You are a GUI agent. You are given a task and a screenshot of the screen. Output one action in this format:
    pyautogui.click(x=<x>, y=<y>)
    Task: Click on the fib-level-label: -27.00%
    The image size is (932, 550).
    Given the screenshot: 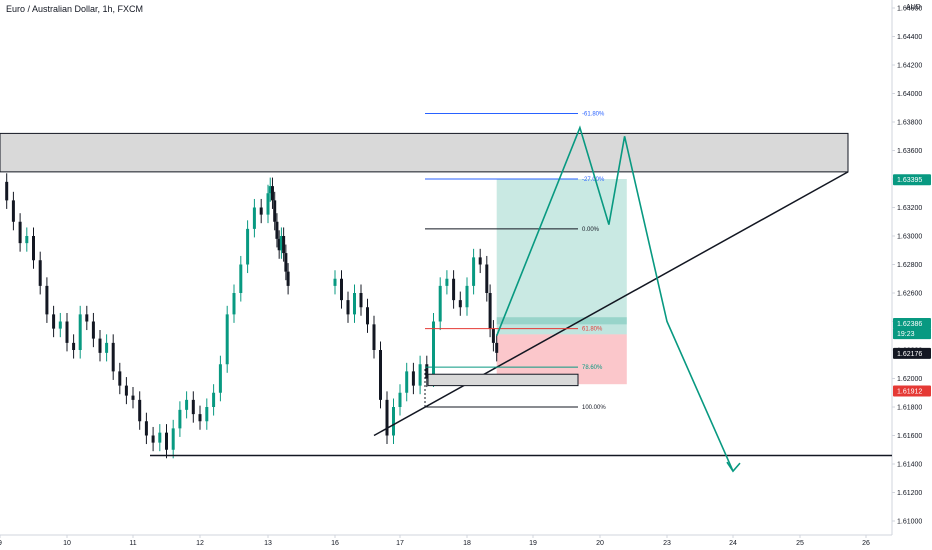 What is the action you would take?
    pyautogui.click(x=593, y=180)
    